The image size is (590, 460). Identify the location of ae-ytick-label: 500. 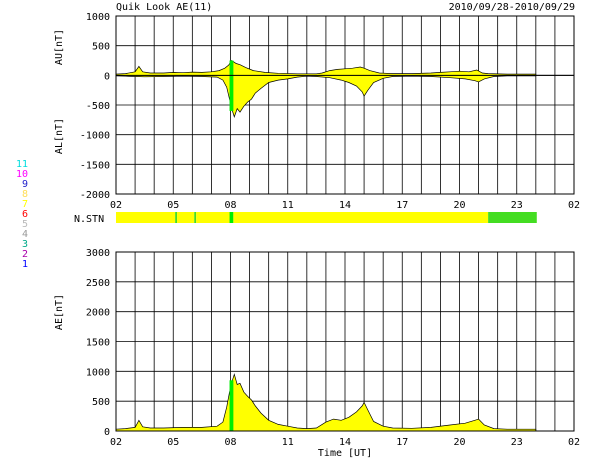
(101, 402).